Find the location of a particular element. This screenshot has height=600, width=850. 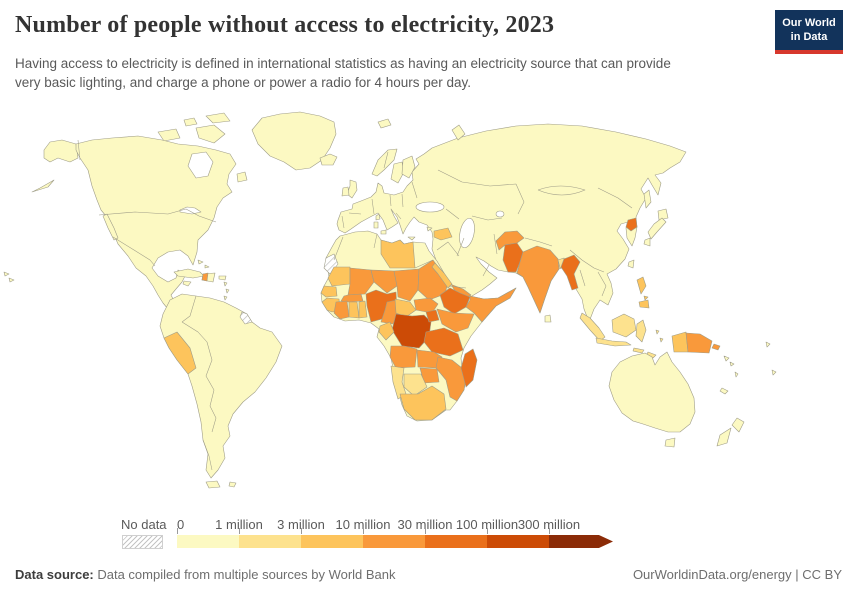

island-sulawesi is located at coordinates (641, 331).